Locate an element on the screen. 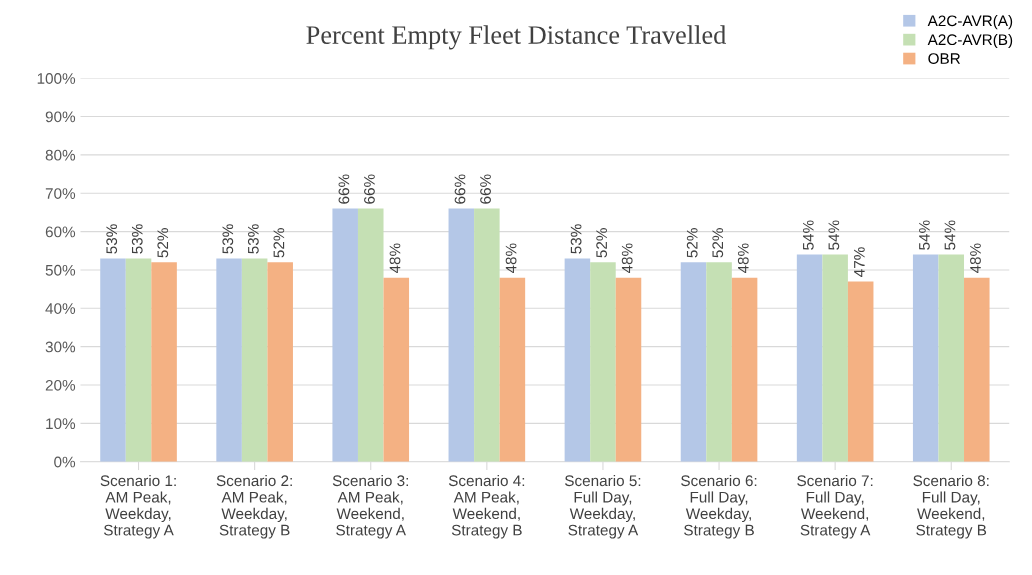  y-tick-label: 10% is located at coordinates (61, 424).